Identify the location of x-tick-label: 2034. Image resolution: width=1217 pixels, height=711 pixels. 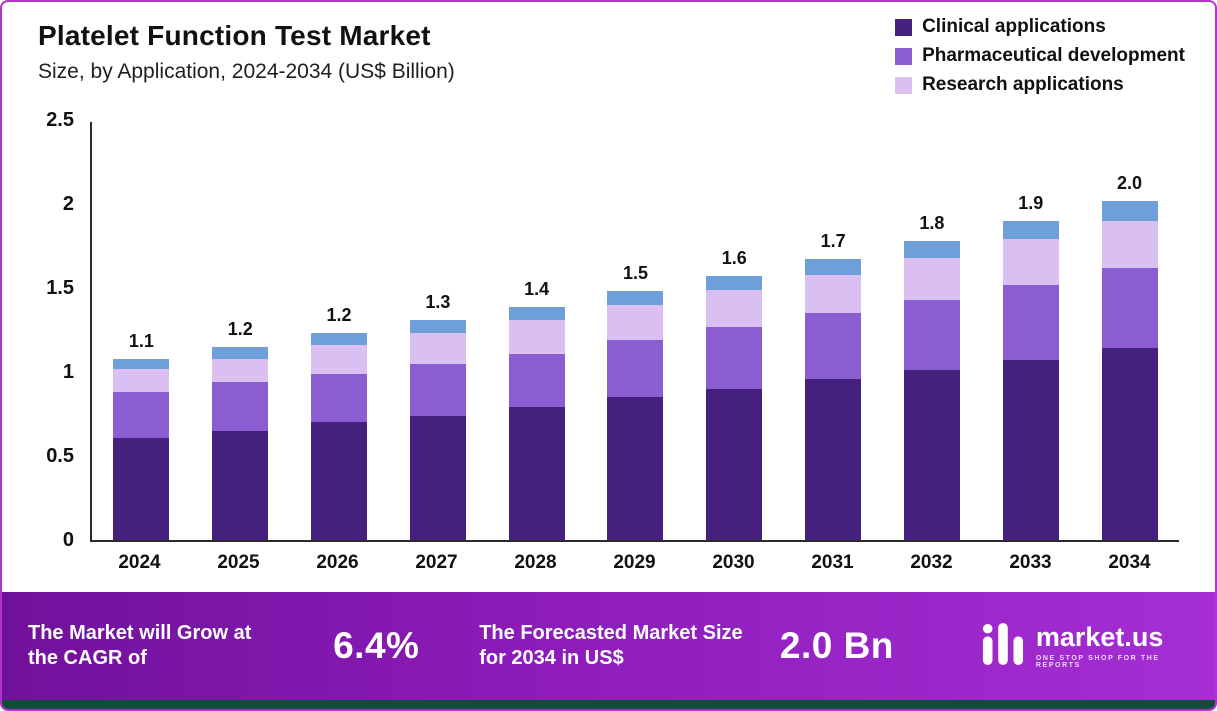
(1129, 562).